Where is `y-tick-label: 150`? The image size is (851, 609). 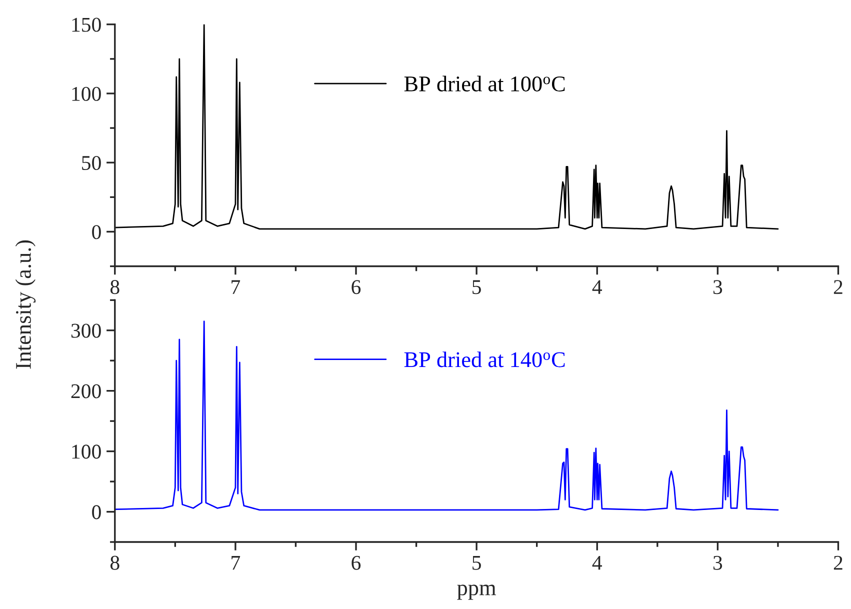 y-tick-label: 150 is located at coordinates (86, 25).